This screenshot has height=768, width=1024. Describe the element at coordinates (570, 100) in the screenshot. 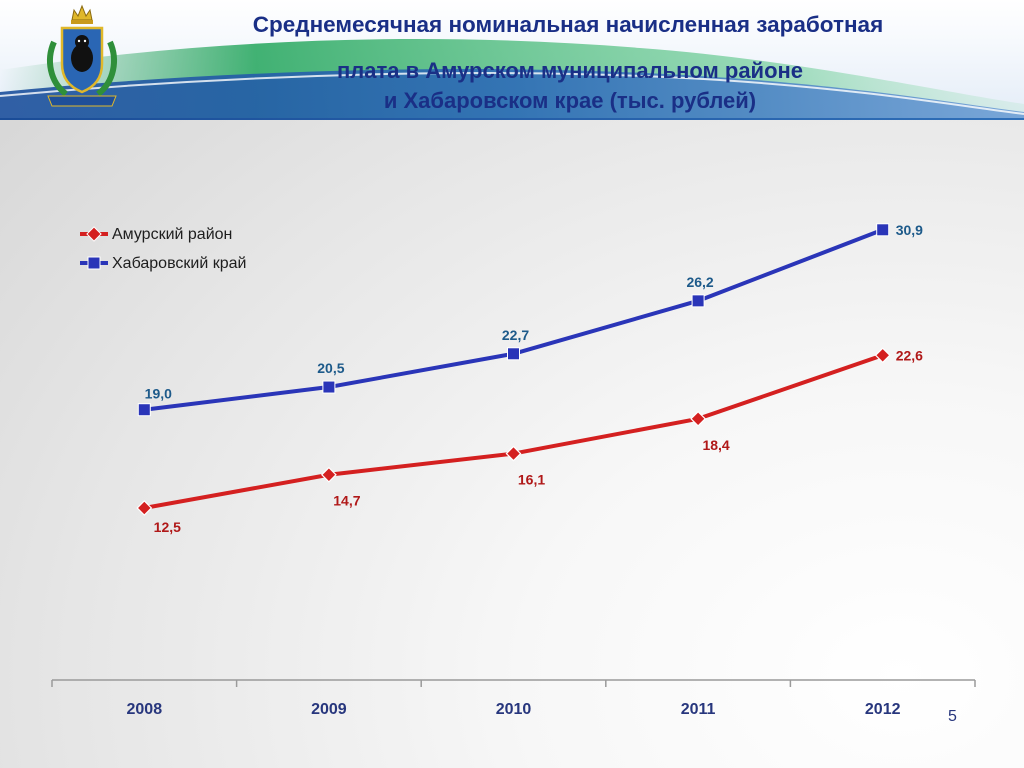

I see `slide-title-line-3: и Хабаровском крае (тыс. рублей)` at that location.